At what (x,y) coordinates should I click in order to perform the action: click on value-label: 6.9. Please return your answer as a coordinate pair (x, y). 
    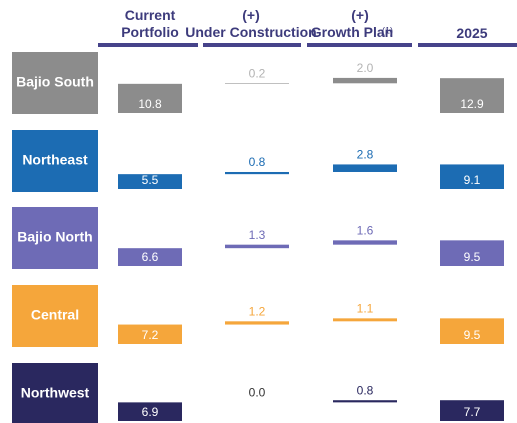
    Looking at the image, I should click on (150, 412).